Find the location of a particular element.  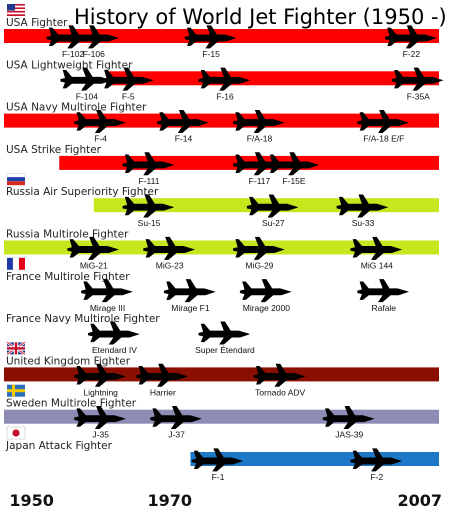

aircraft-label: Harrier is located at coordinates (163, 392).